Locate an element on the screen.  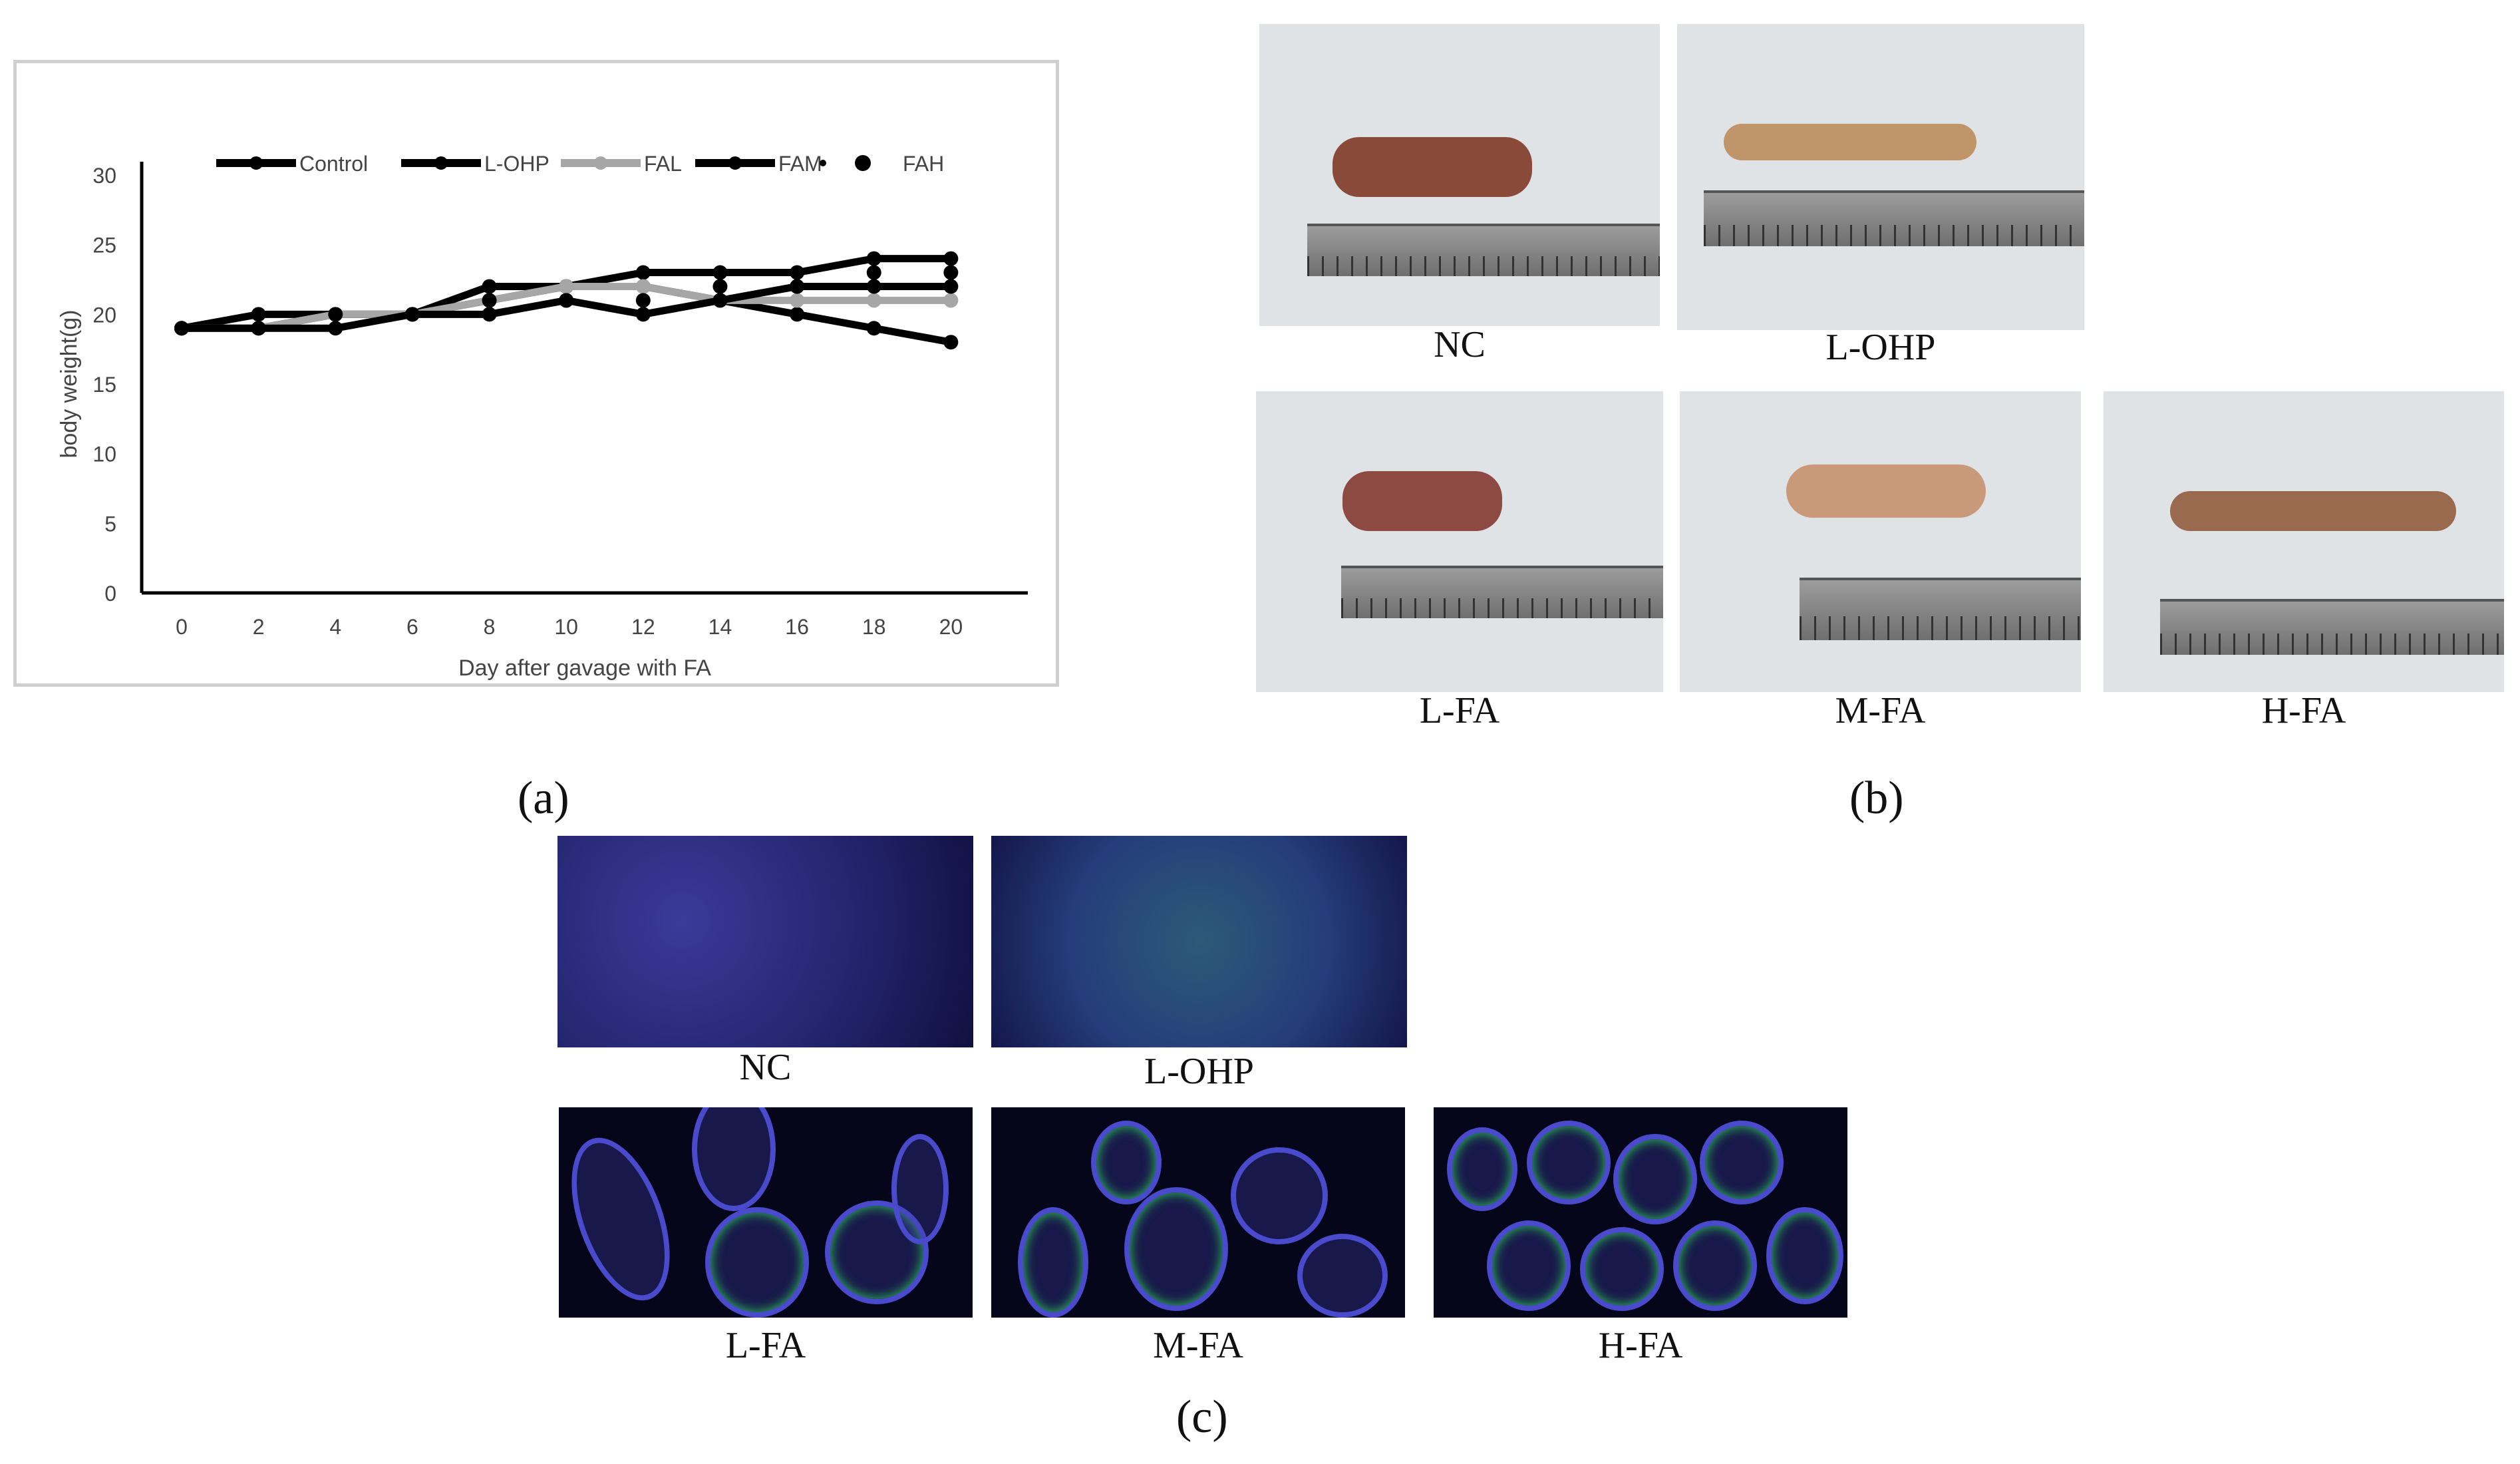
legend-marker-FAL is located at coordinates (600, 163).